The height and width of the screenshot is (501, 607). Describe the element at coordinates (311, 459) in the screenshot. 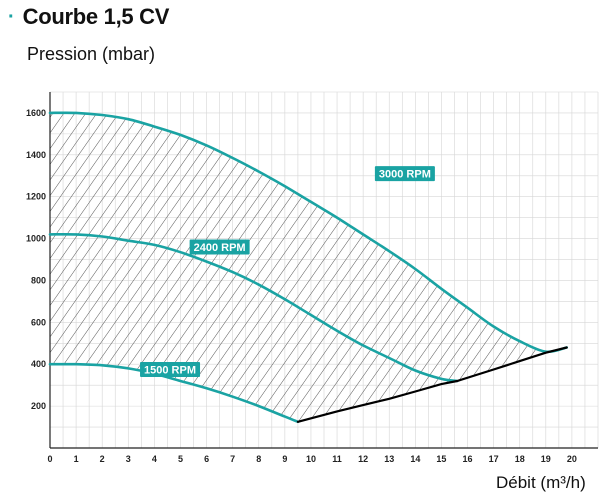

I see `x-tick-label: 10` at that location.